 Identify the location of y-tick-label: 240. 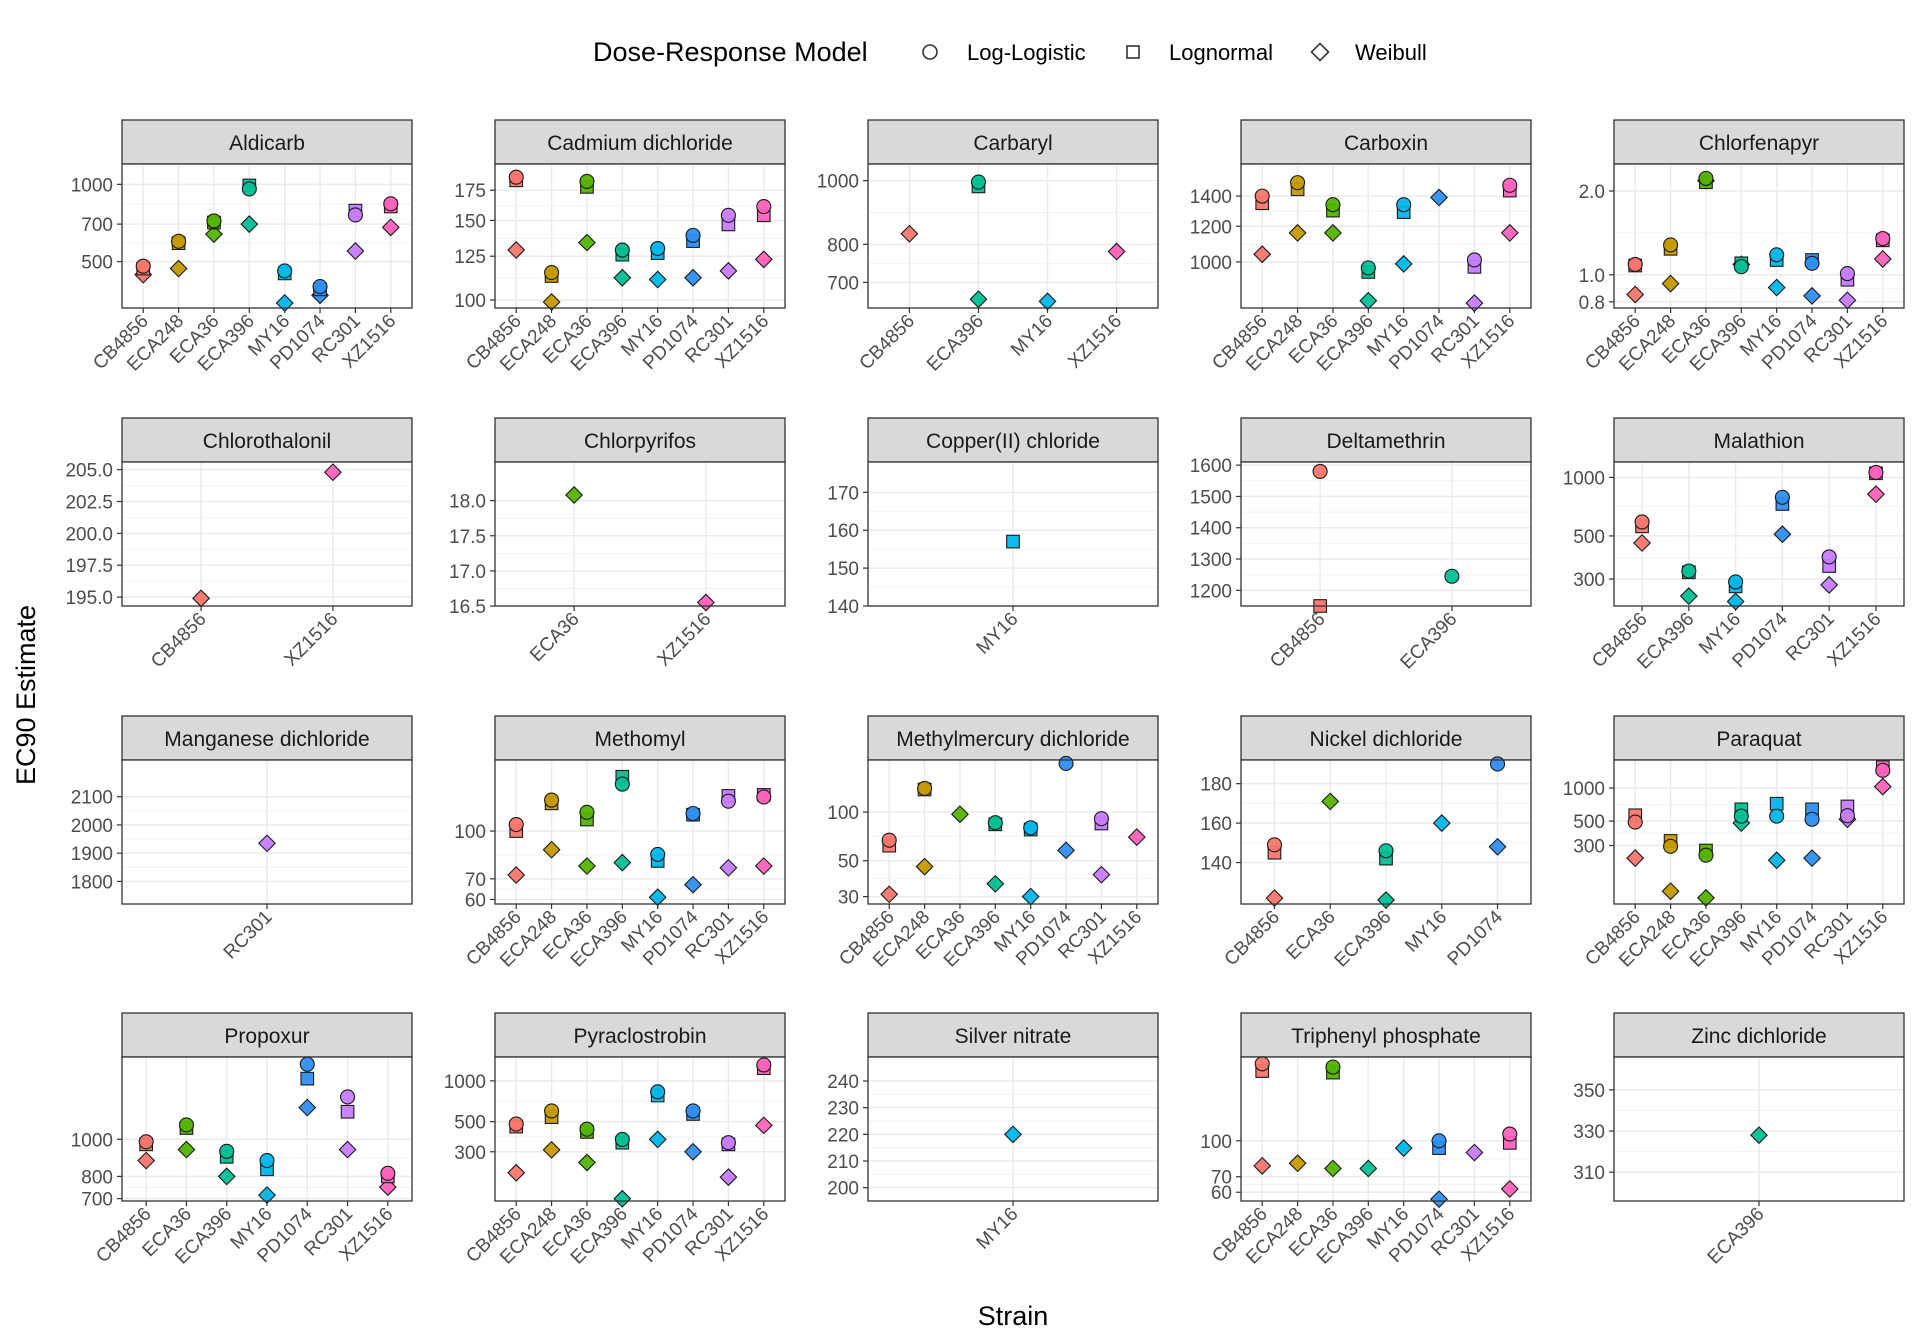
(843, 1082).